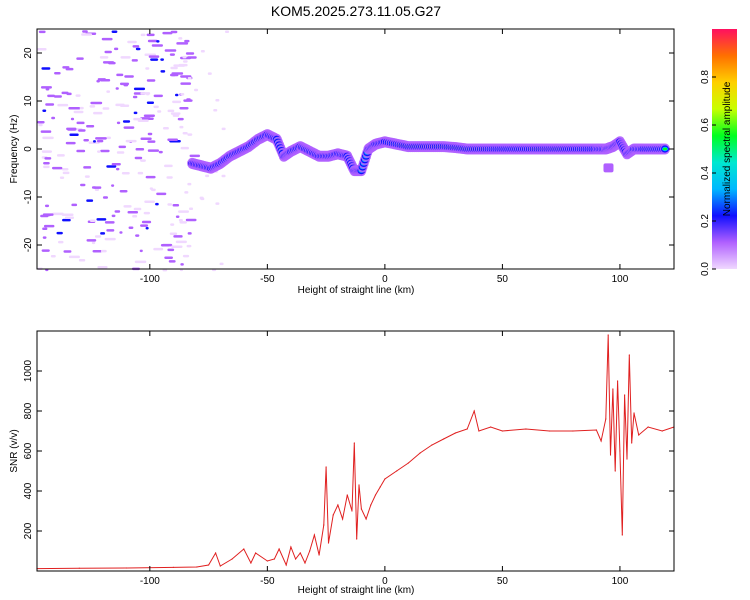 This screenshot has width=750, height=600. I want to click on x-tick-label: -50, so click(267, 279).